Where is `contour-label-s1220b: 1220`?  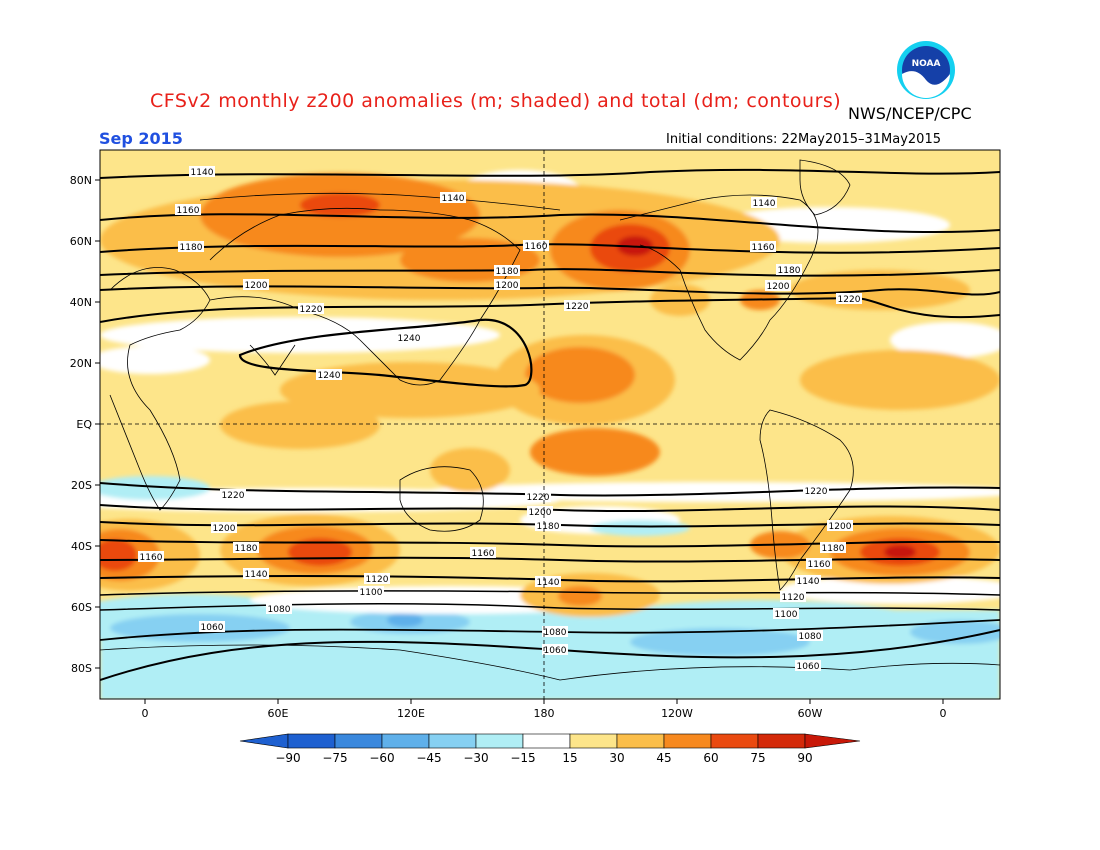 contour-label-s1220b: 1220 is located at coordinates (538, 497).